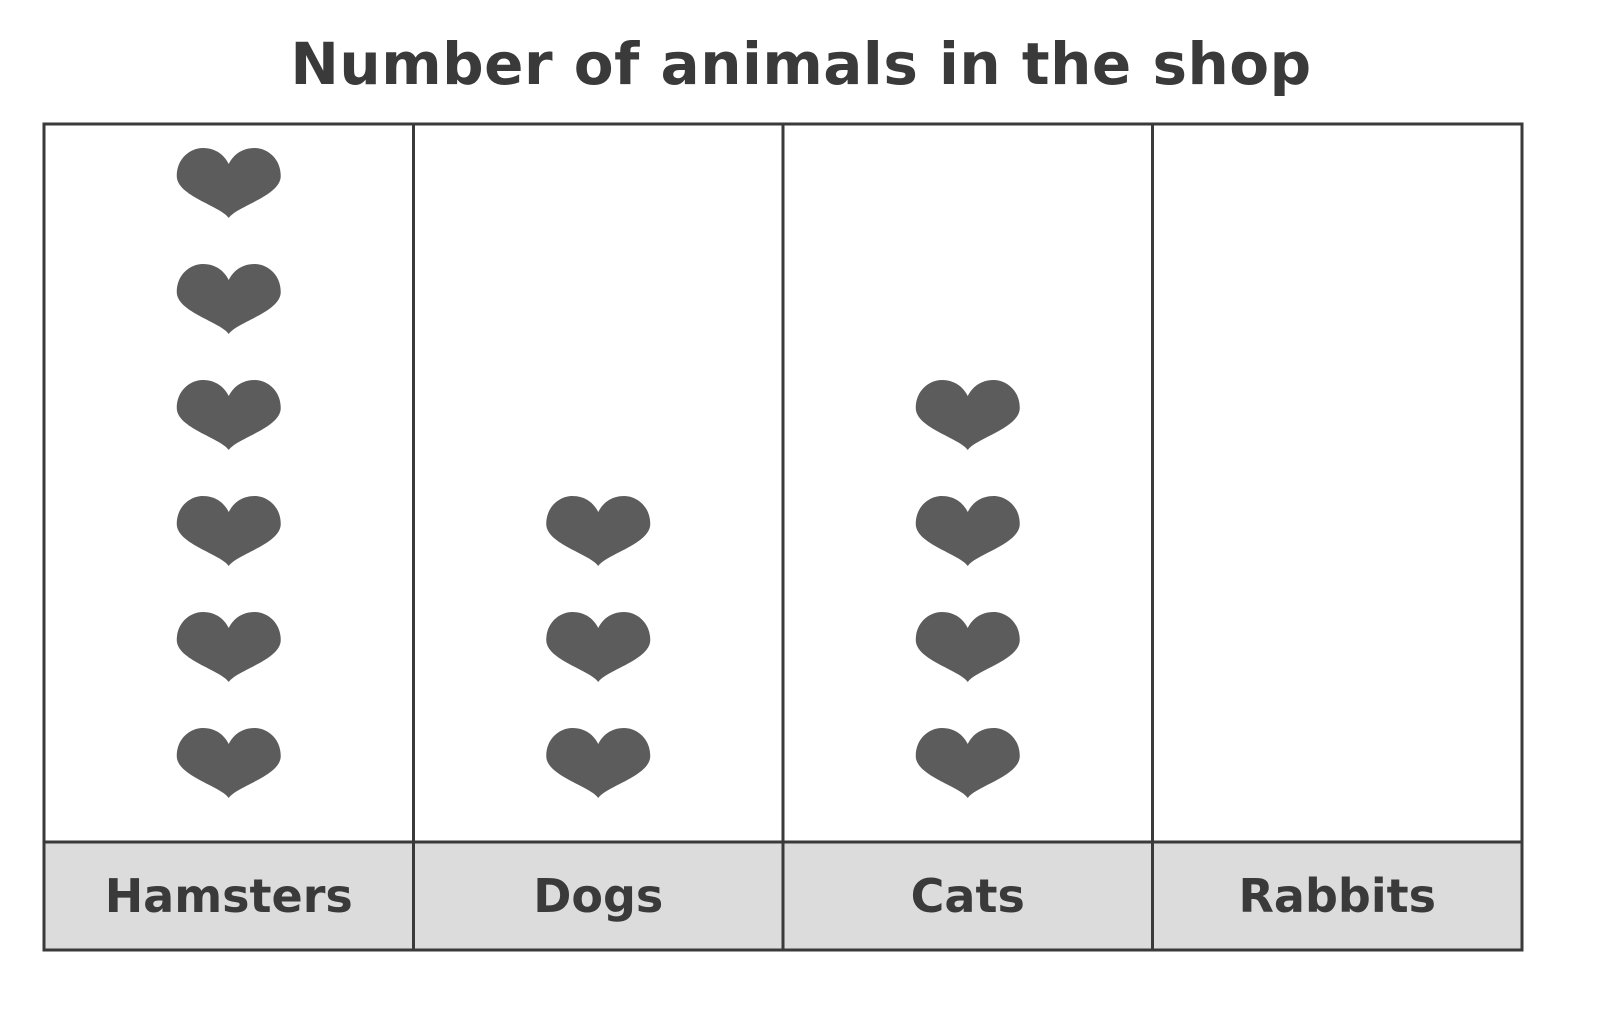  Describe the element at coordinates (598, 896) in the screenshot. I see `category-label-dogs: Dogs` at that location.